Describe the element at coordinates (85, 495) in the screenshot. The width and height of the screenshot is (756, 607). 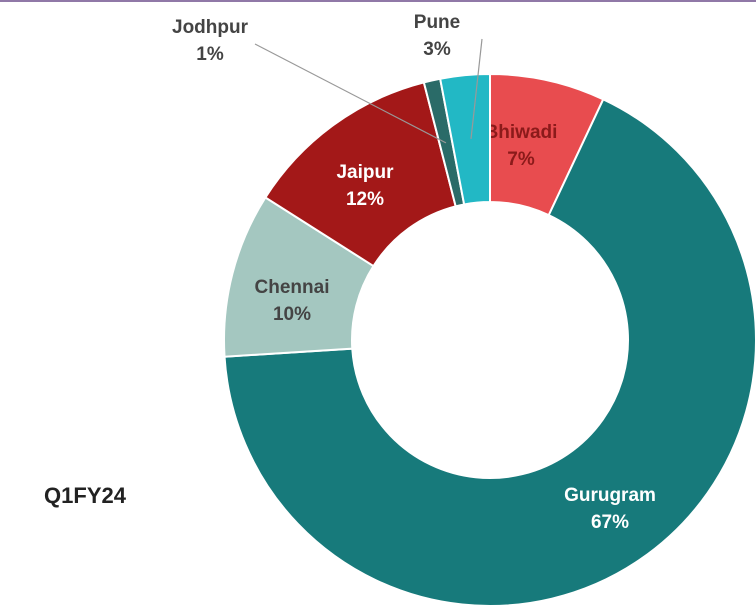
I see `chart-title: Q1FY24` at that location.